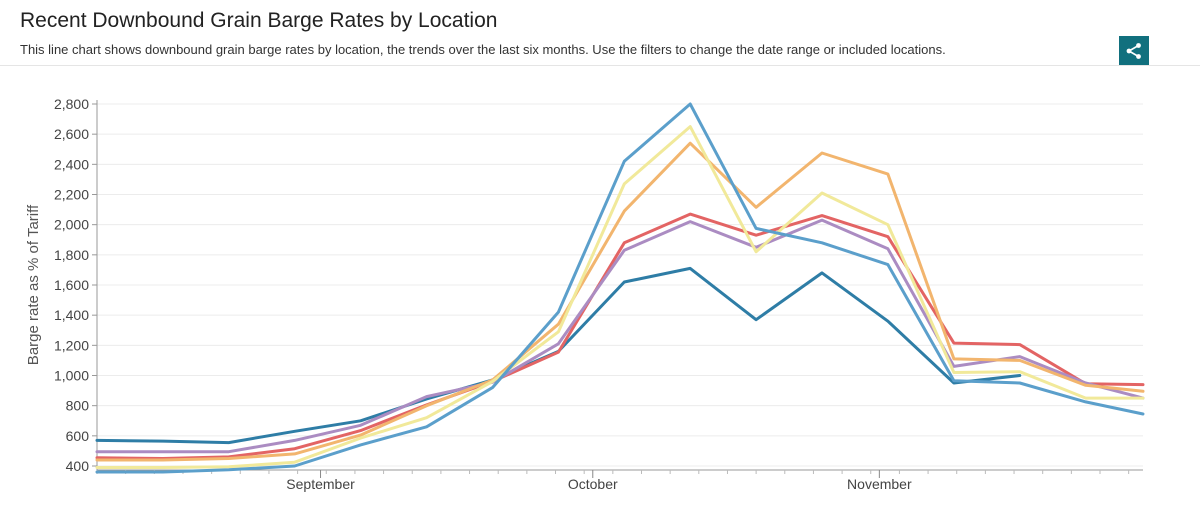  Describe the element at coordinates (71, 376) in the screenshot. I see `y-tick-label: 1,000` at that location.